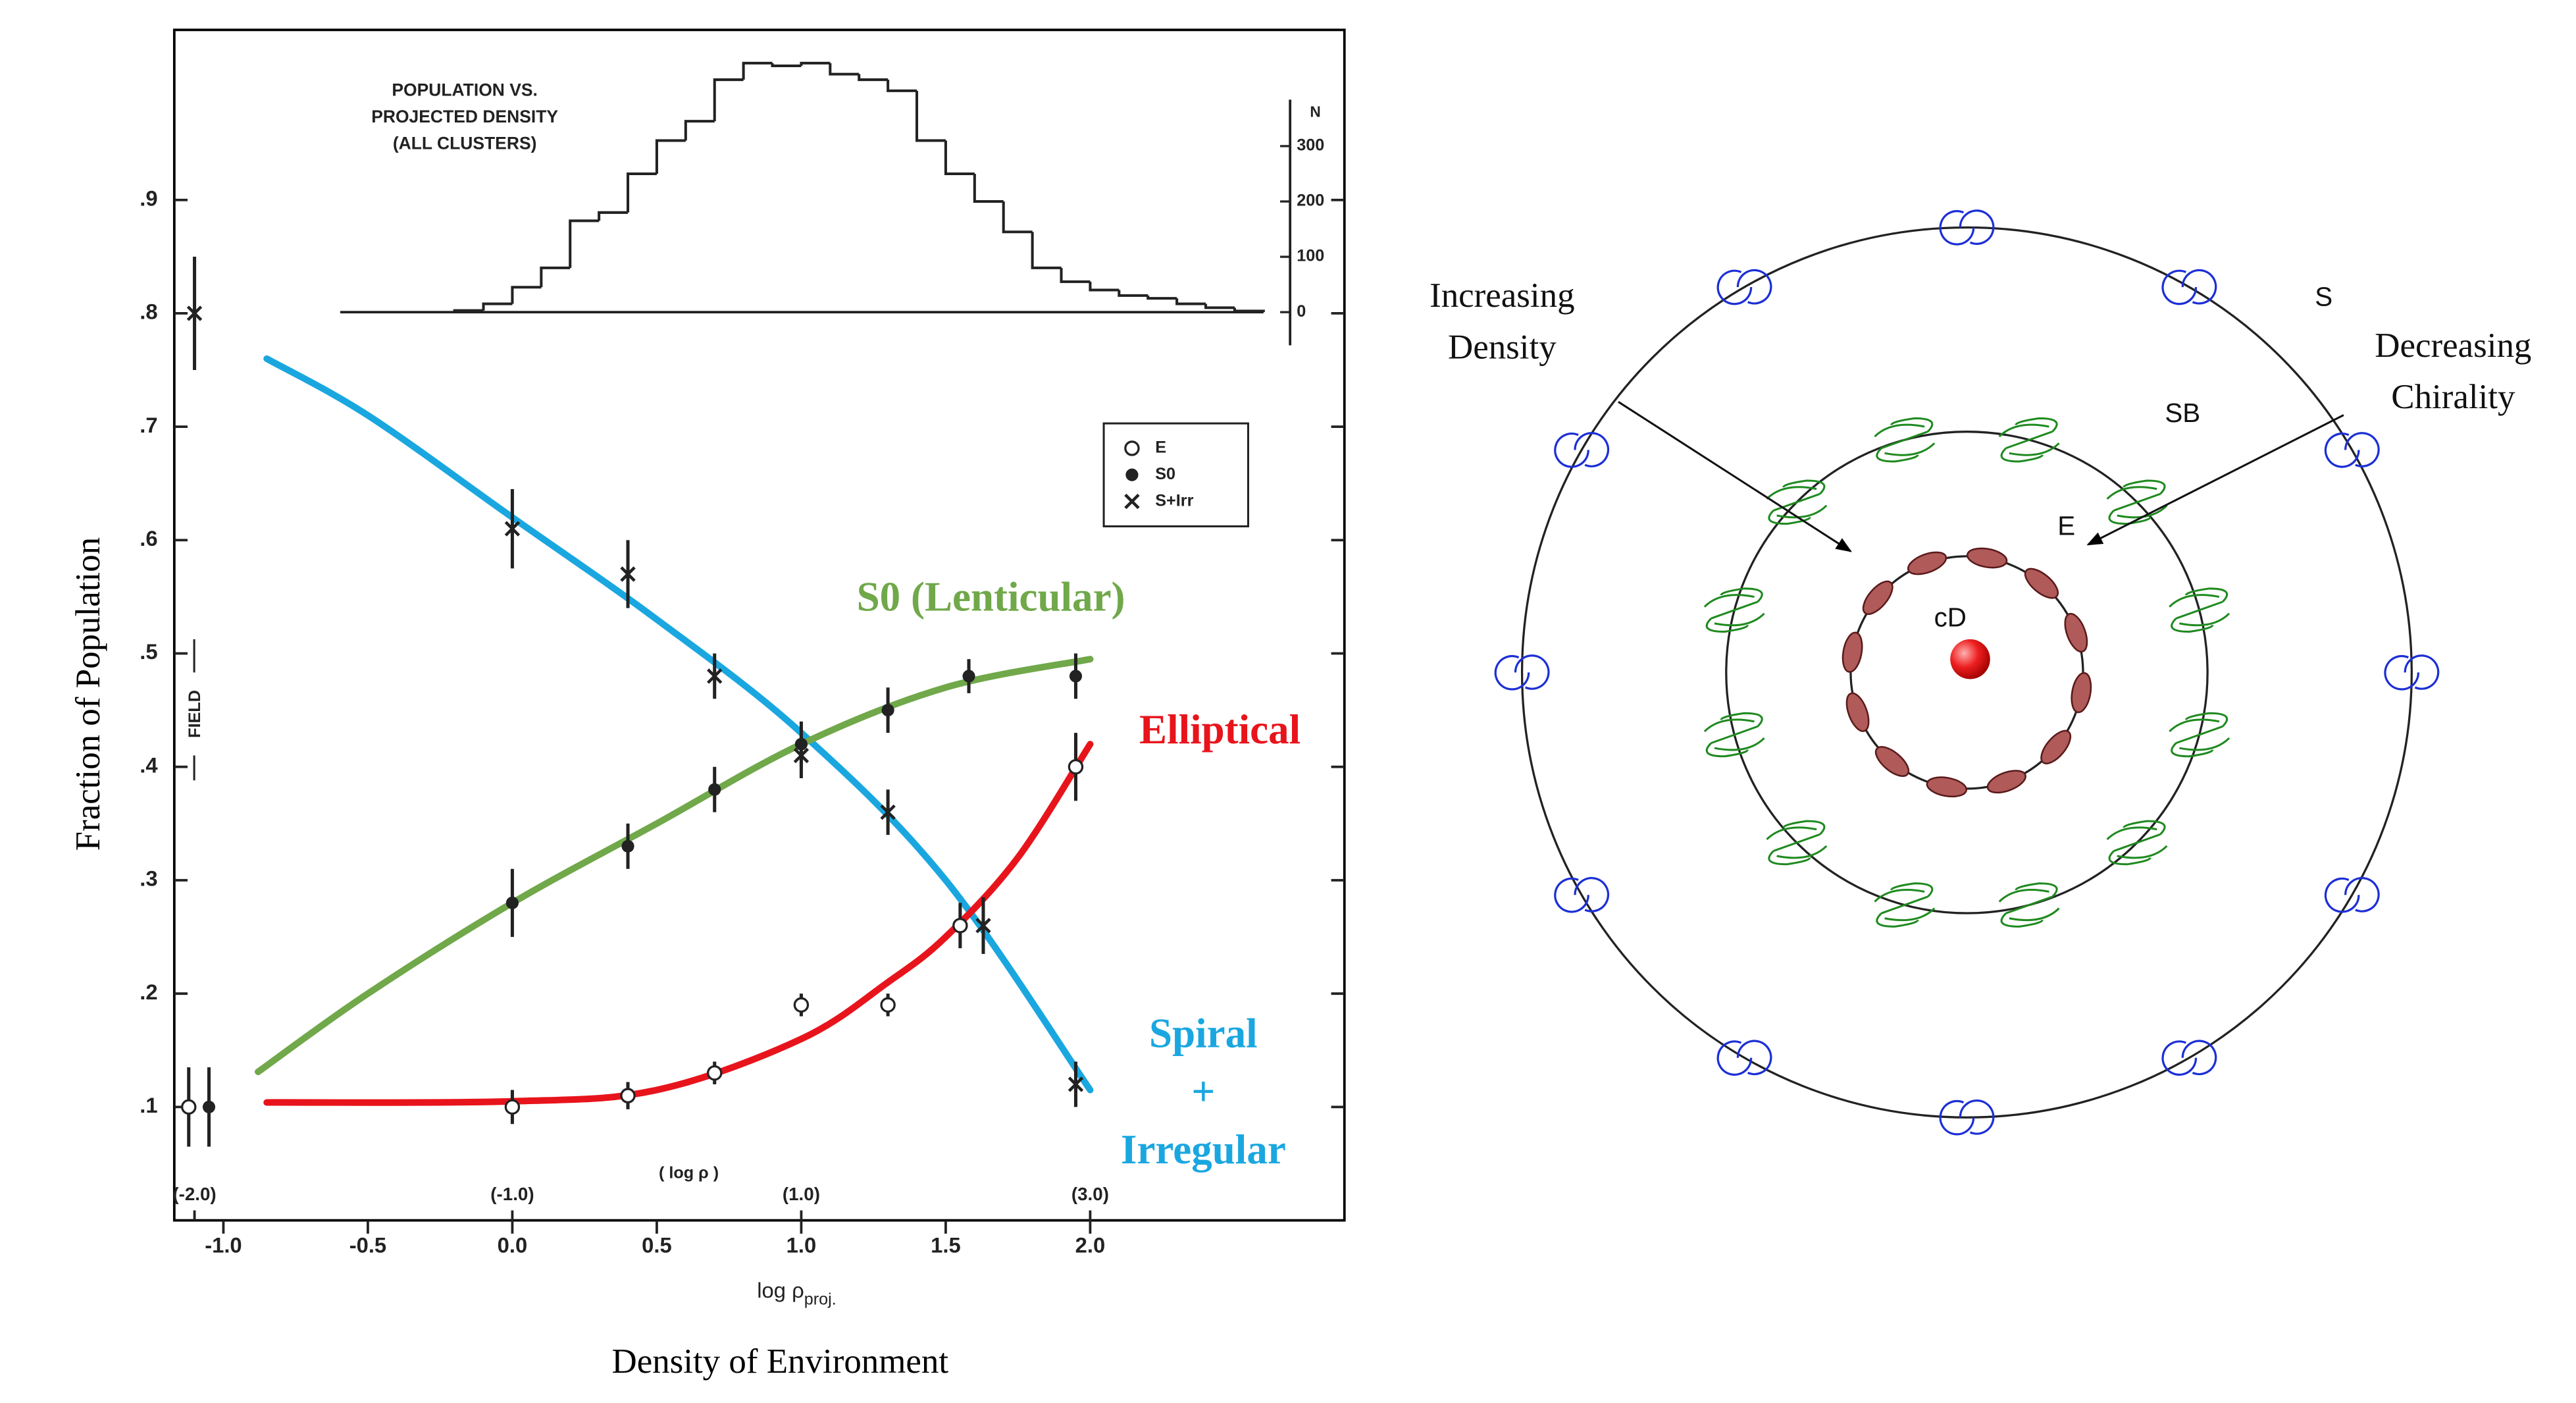 The image size is (2576, 1403). What do you see at coordinates (512, 1194) in the screenshot?
I see `x2-tick-label: (-1.0)` at bounding box center [512, 1194].